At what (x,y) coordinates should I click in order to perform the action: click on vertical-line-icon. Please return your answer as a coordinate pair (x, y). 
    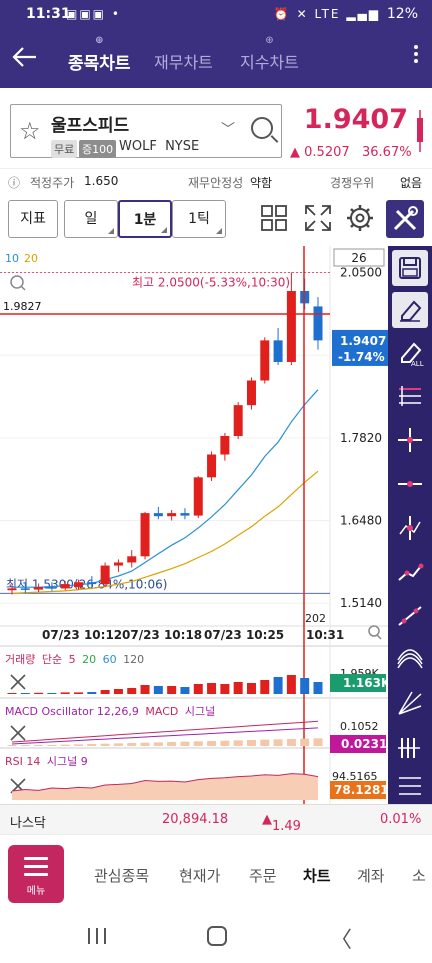
    Looking at the image, I should click on (410, 528).